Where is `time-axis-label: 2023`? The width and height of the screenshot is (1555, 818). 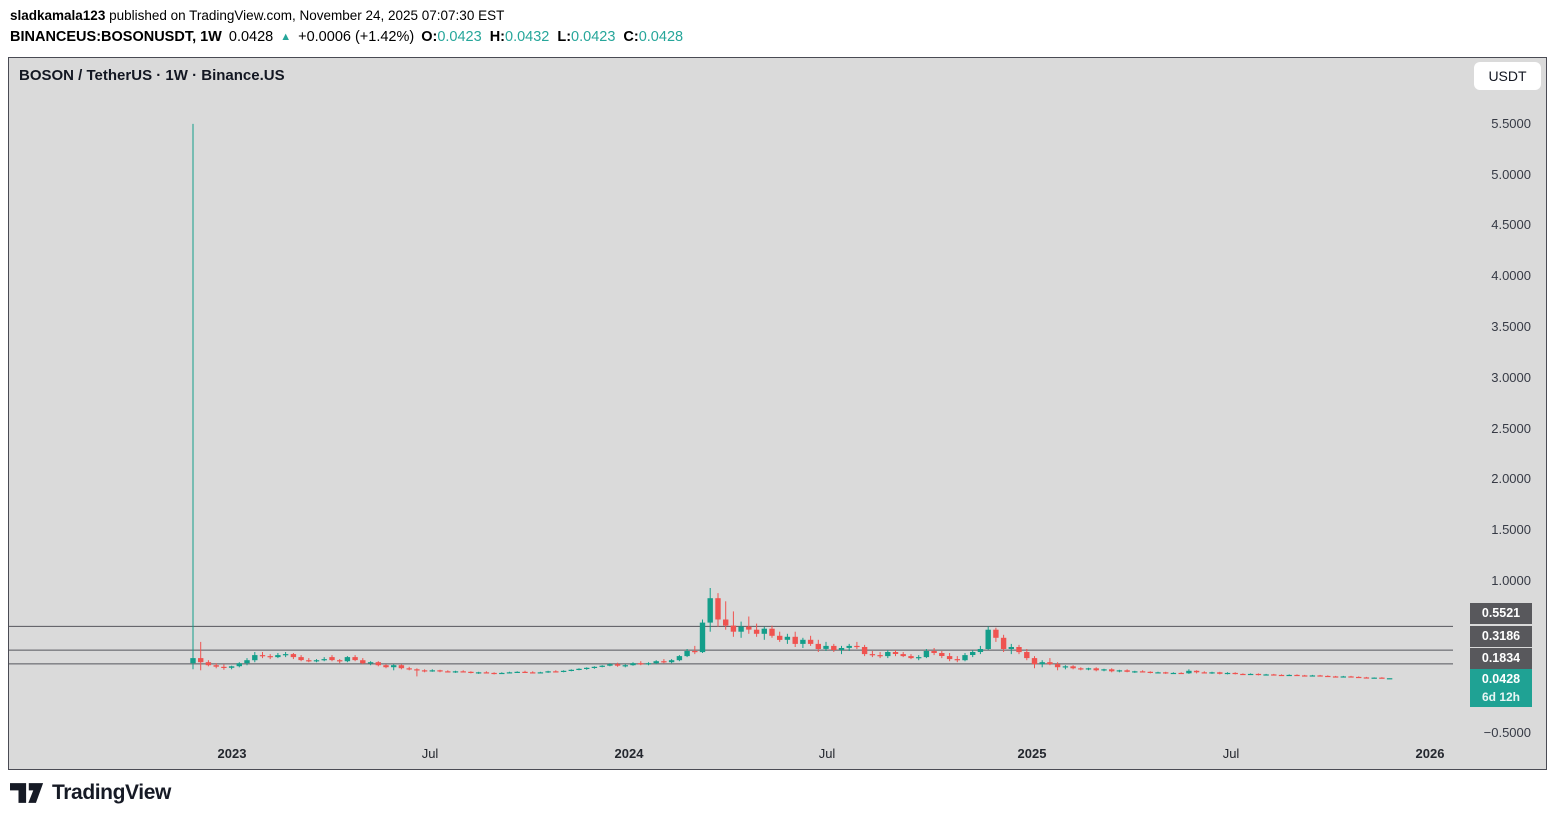 time-axis-label: 2023 is located at coordinates (232, 753).